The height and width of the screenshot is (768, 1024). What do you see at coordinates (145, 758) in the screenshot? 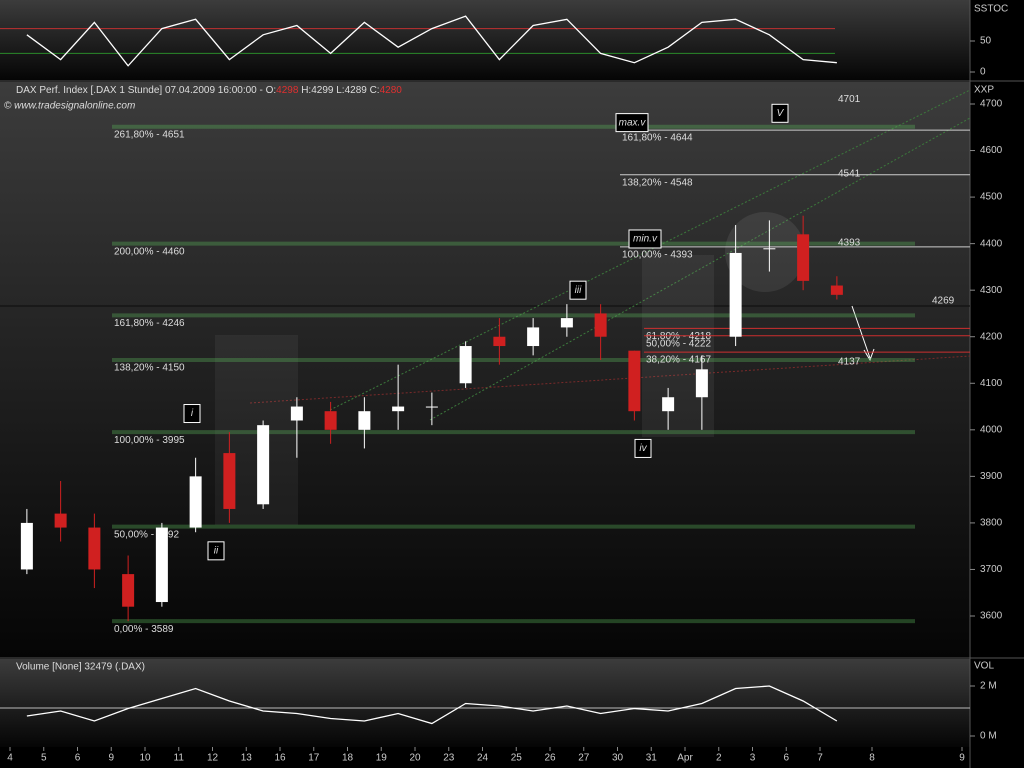
I see `x-tick-label: 10` at bounding box center [145, 758].